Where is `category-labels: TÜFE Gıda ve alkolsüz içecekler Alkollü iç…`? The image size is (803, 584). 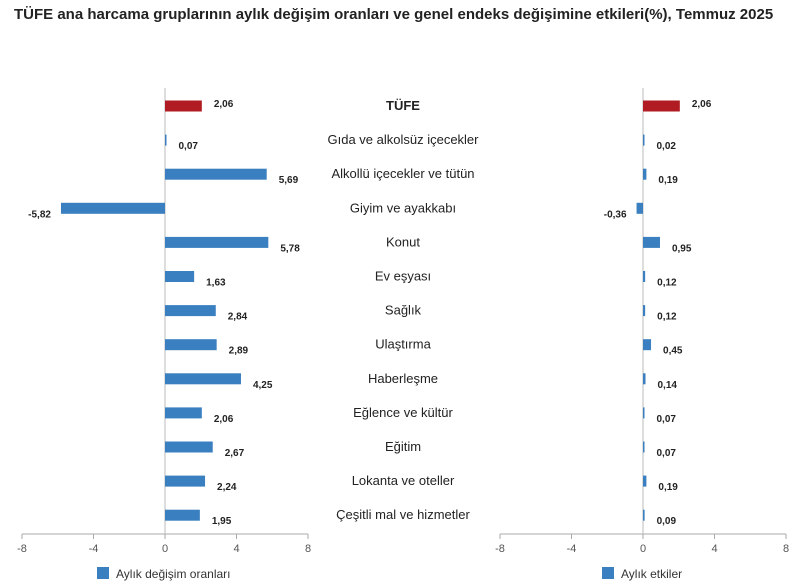
category-labels: TÜFE Gıda ve alkolsüz içecekler Alkollü iç… is located at coordinates (403, 310).